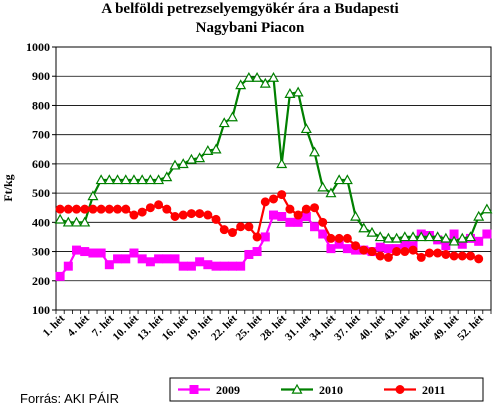  I want to click on x-tick-label: 46. hét, so click(421, 327).